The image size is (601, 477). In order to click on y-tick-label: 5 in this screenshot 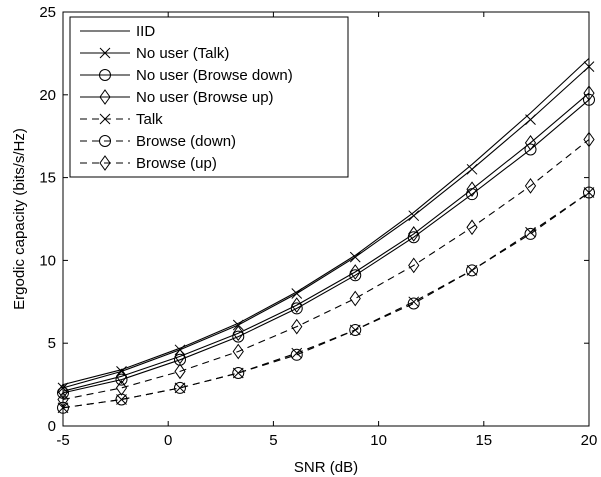, I will do `click(52, 343)`.